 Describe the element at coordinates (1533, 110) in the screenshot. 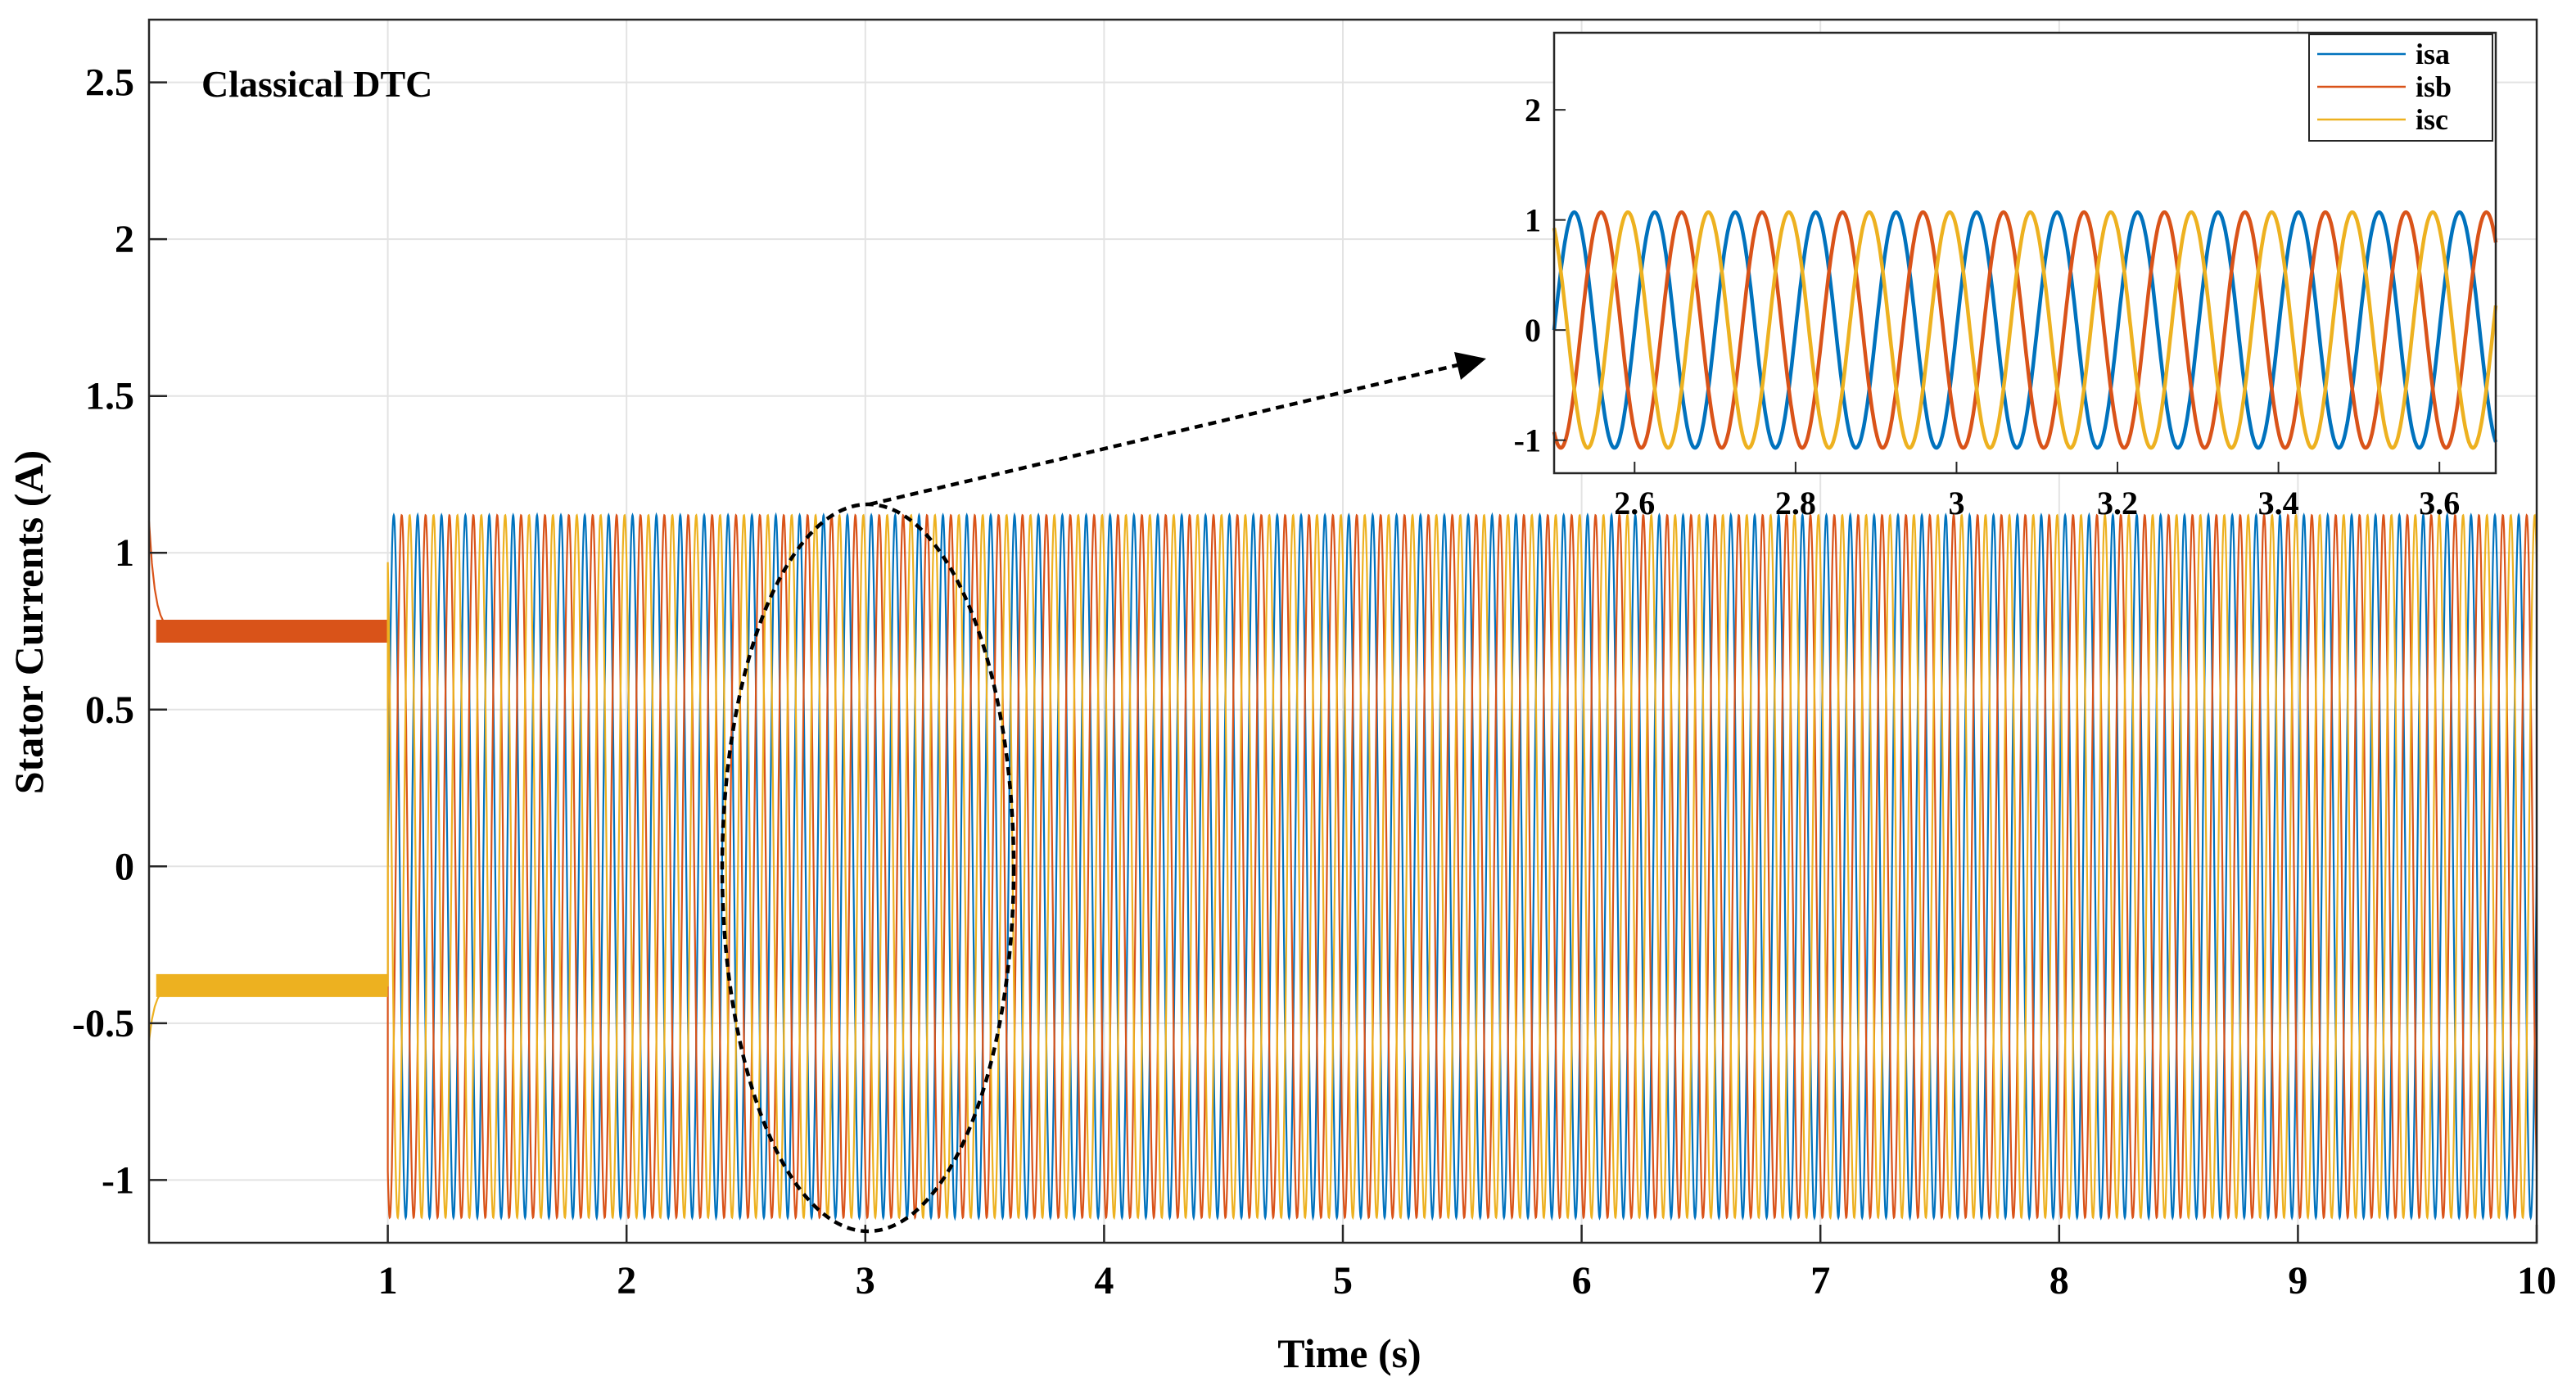

I see `inset-y-tick-label: 2` at that location.